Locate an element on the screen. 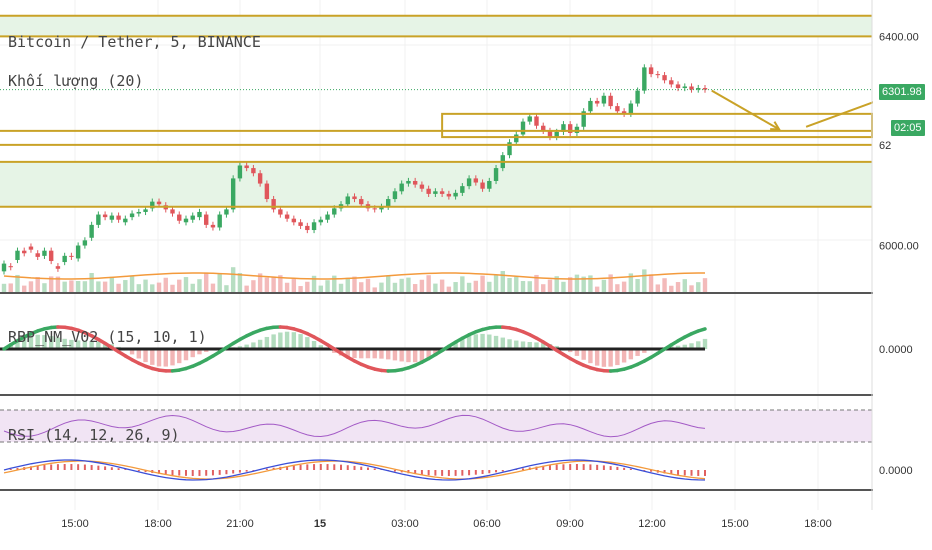  time-tick-5: 06:00 is located at coordinates (487, 524).